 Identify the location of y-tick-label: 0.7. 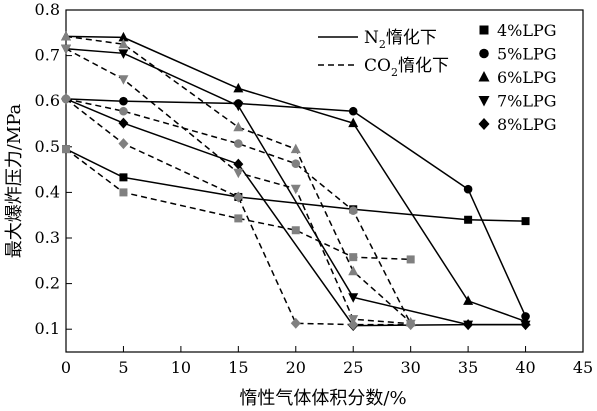
(47, 55).